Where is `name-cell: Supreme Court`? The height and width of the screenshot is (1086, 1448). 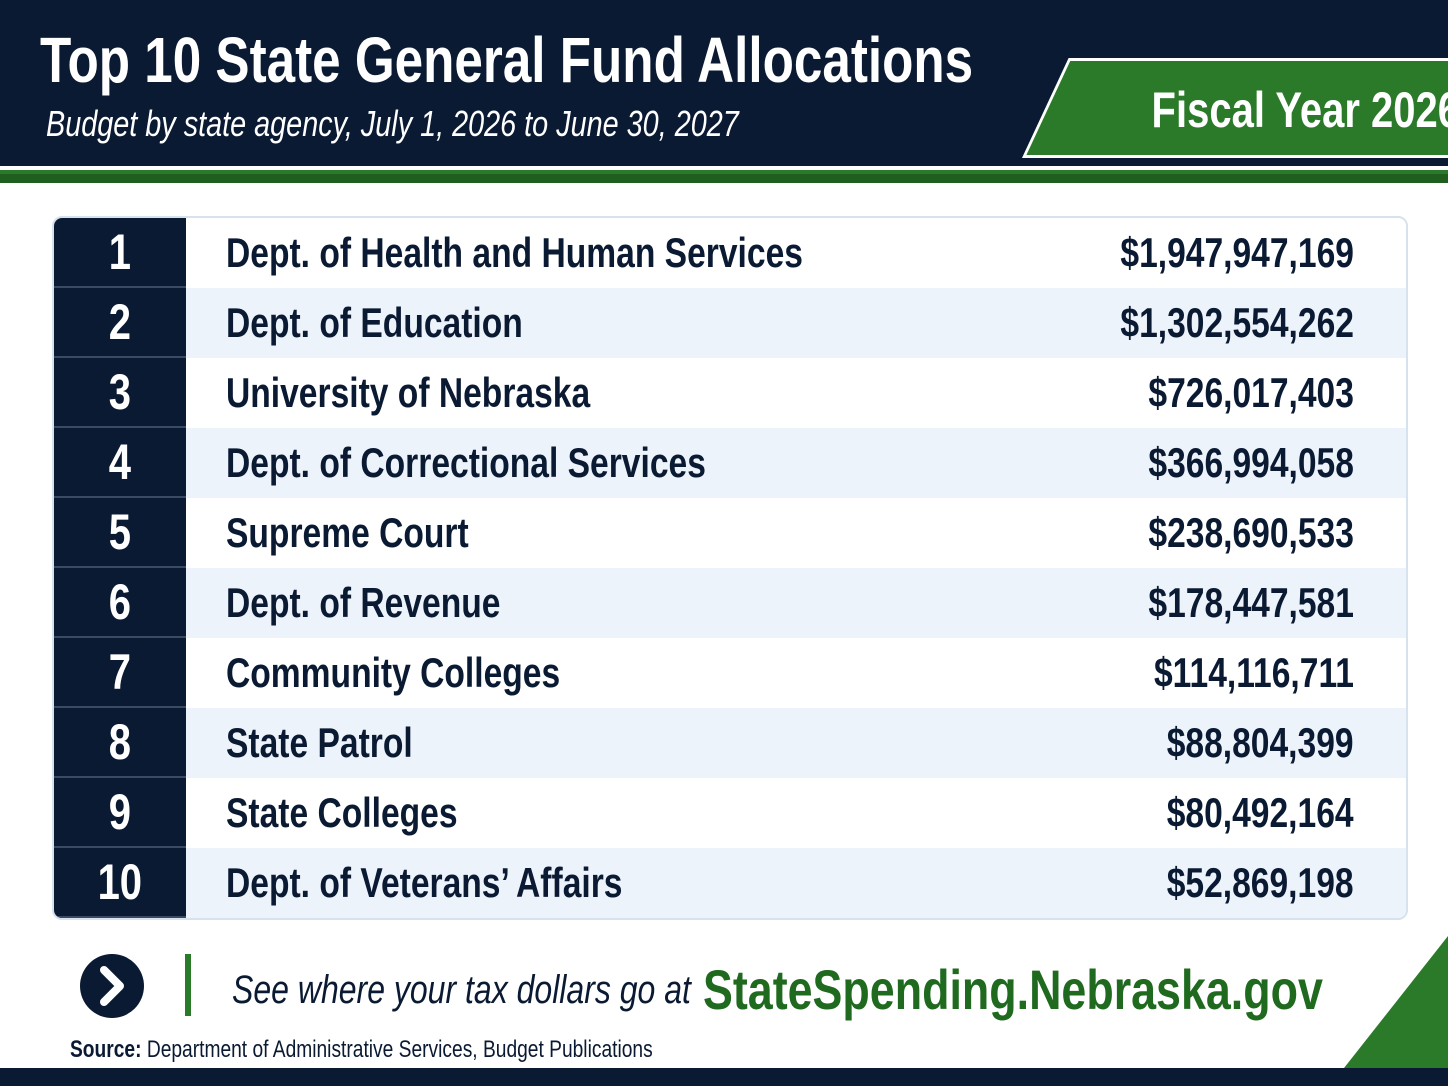
name-cell: Supreme Court is located at coordinates (377, 533).